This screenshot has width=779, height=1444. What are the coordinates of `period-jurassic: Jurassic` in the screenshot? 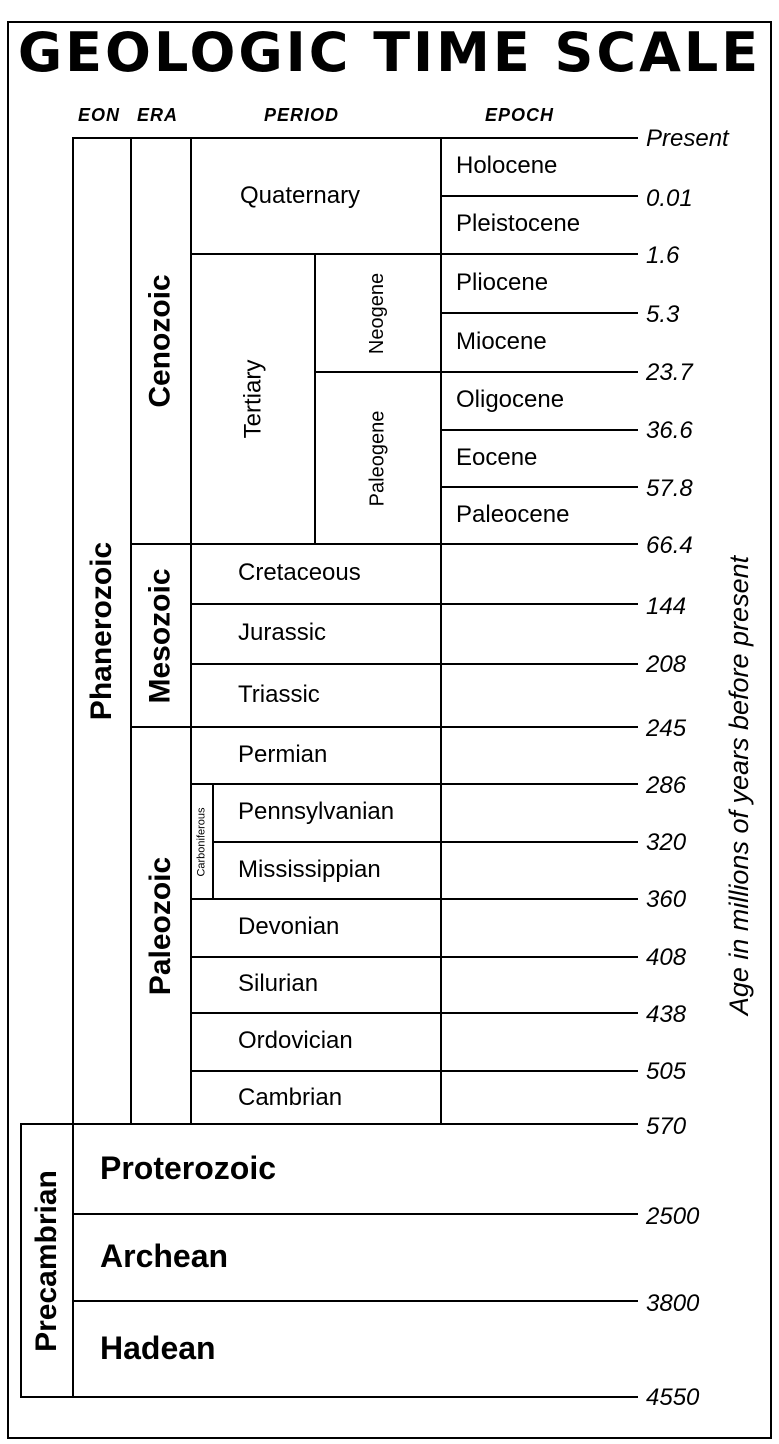 It's located at (282, 632).